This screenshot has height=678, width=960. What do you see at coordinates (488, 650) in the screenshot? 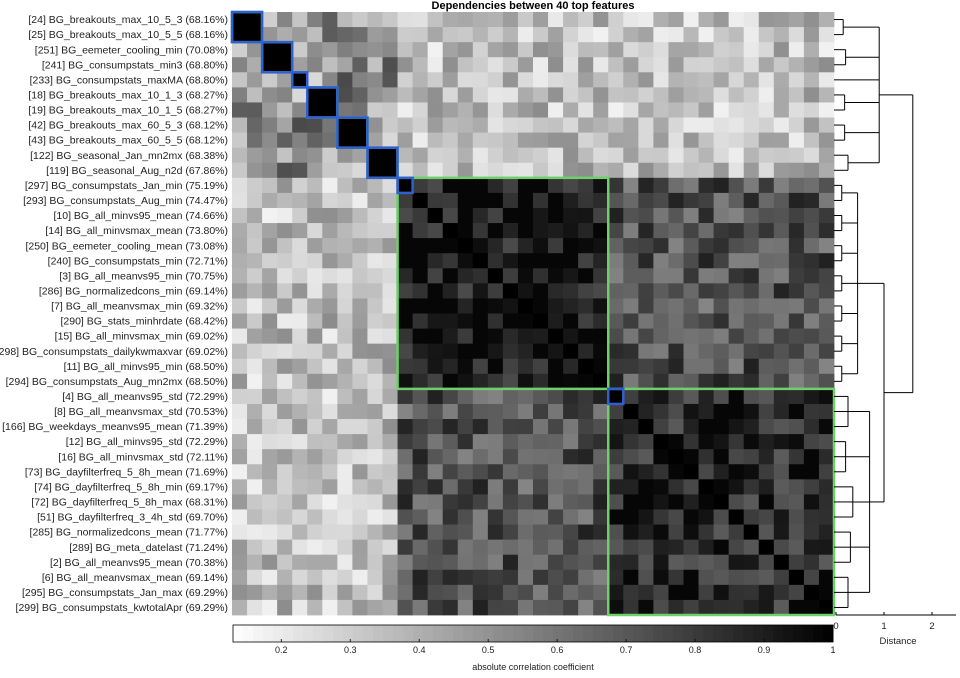
I see `colorbar-tick-label: 0.5` at bounding box center [488, 650].